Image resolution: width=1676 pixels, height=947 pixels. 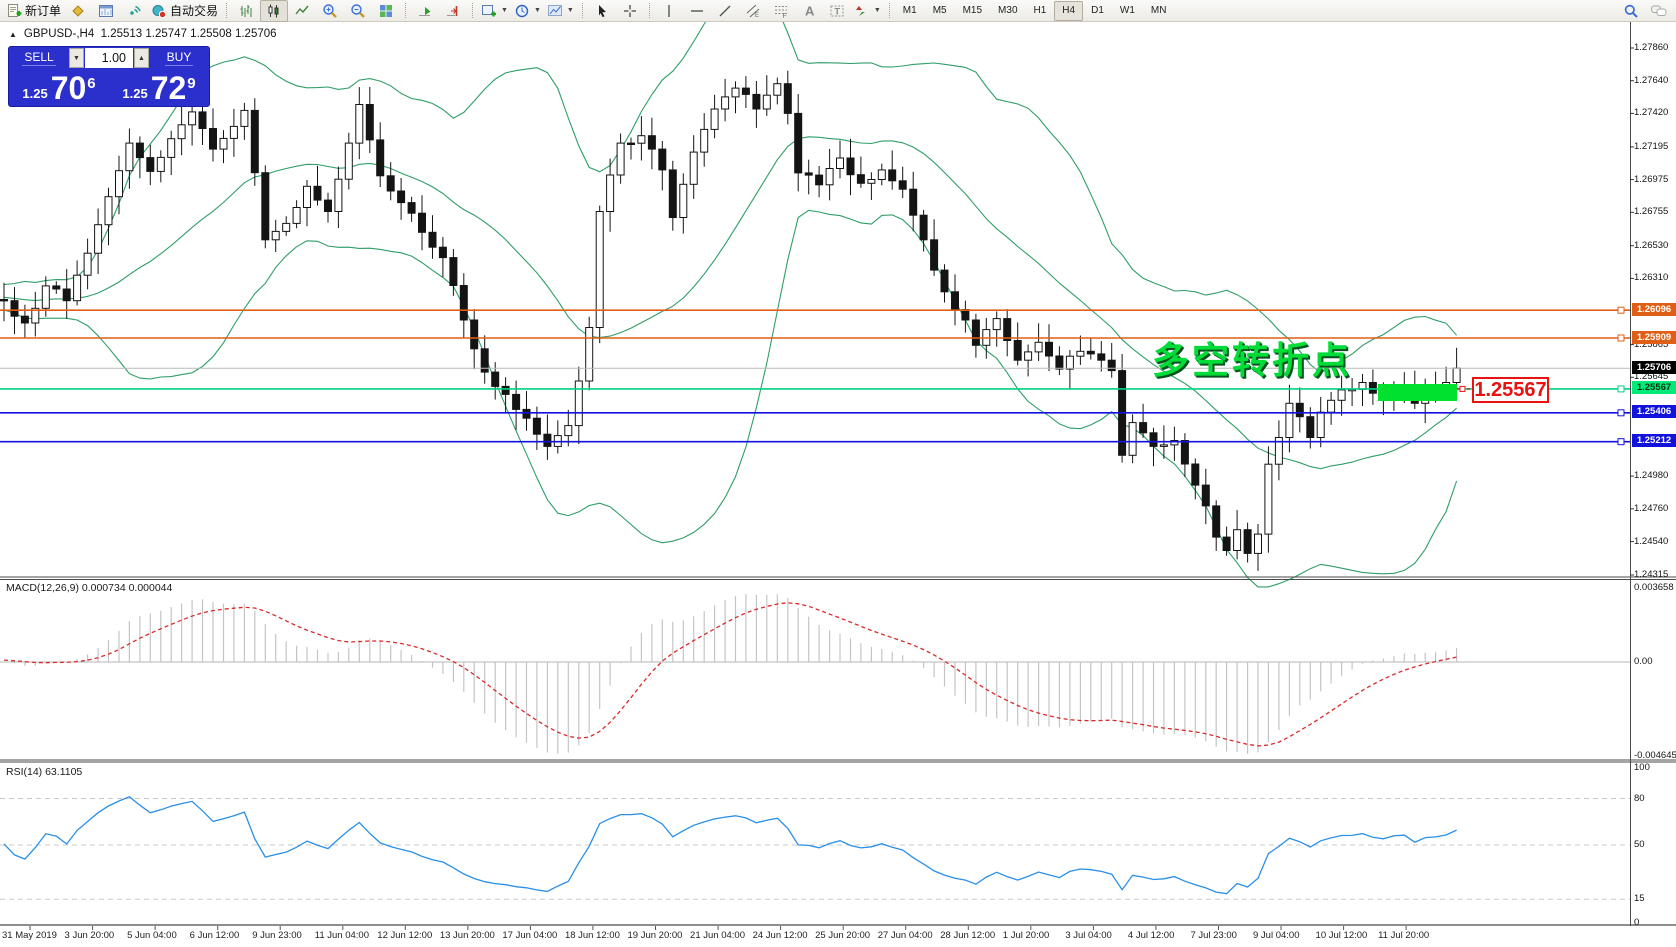 What do you see at coordinates (59, 87) in the screenshot?
I see `sell-price-button: 1.25 70 6` at bounding box center [59, 87].